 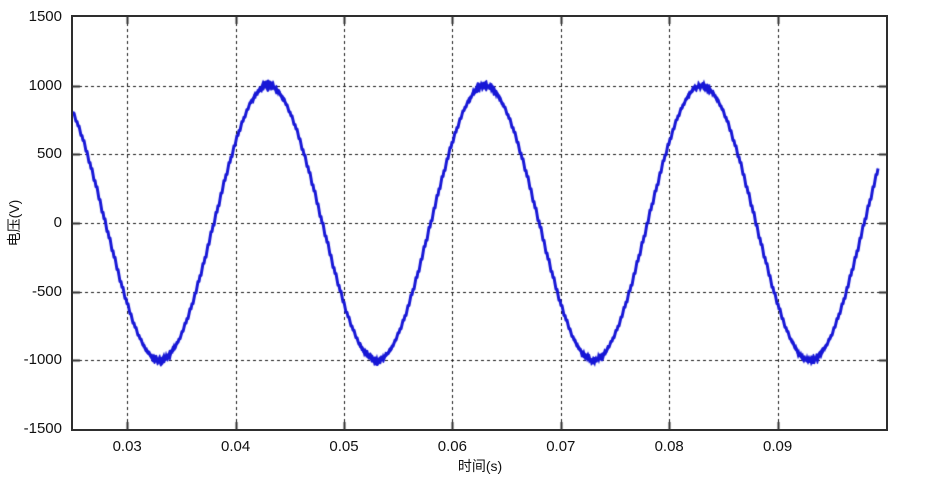 What do you see at coordinates (57, 222) in the screenshot?
I see `y-tick-label: 0` at bounding box center [57, 222].